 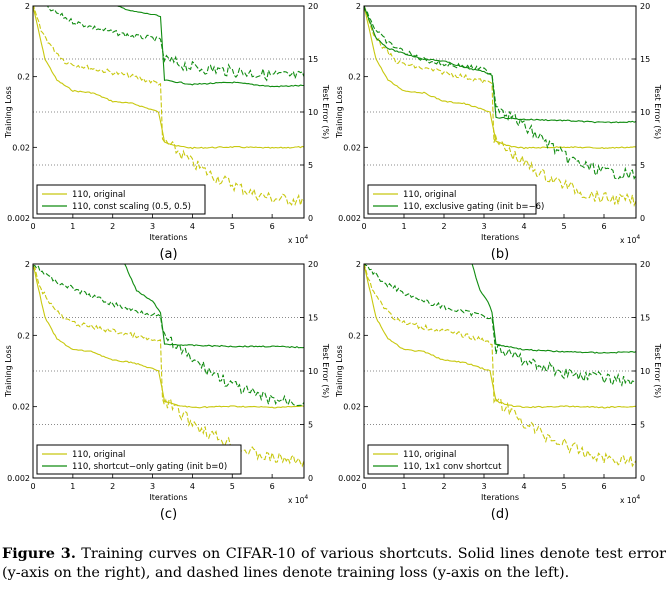 What do you see at coordinates (630, 499) in the screenshot?
I see `panel-d-x-multiplier: x 104` at bounding box center [630, 499].